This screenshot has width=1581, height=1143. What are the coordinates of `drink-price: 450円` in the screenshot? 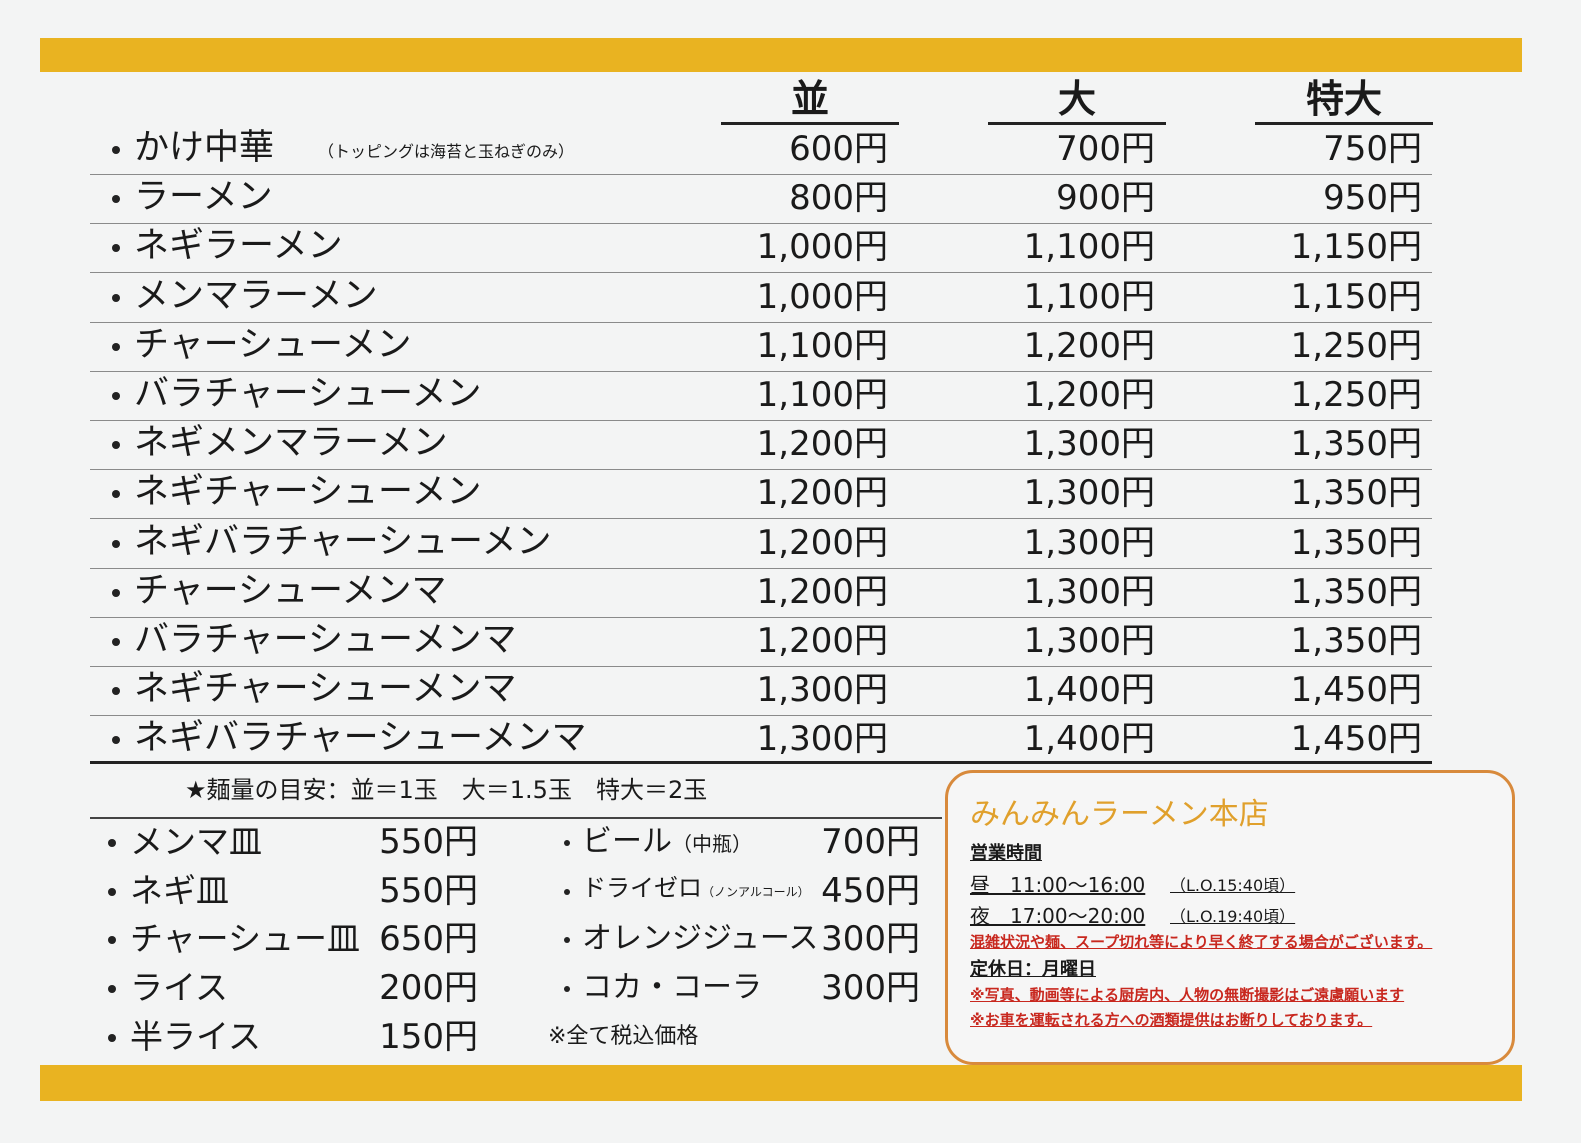 It's located at (870, 890).